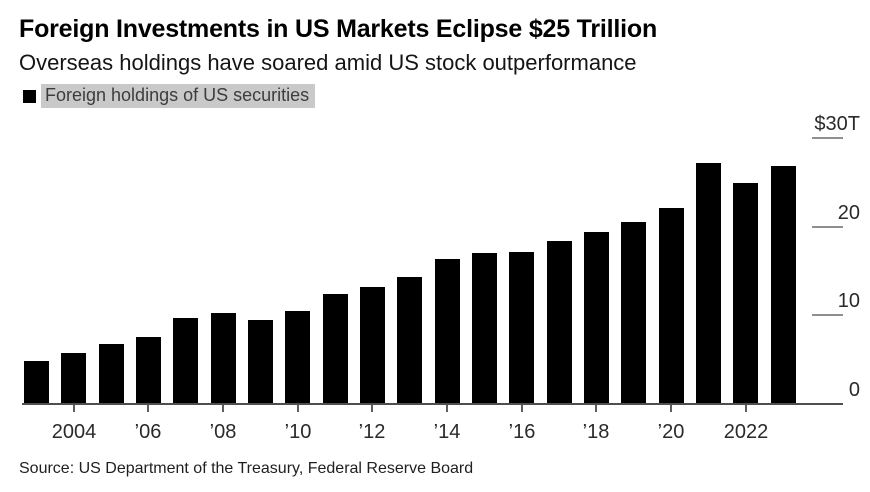  What do you see at coordinates (372, 432) in the screenshot?
I see `x-tick-label: ’12` at bounding box center [372, 432].